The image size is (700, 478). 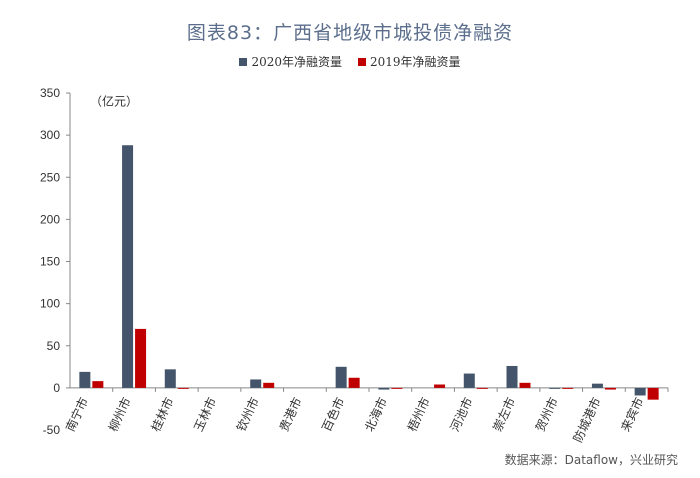 What do you see at coordinates (50, 93) in the screenshot?
I see `y-tick-label: 350` at bounding box center [50, 93].